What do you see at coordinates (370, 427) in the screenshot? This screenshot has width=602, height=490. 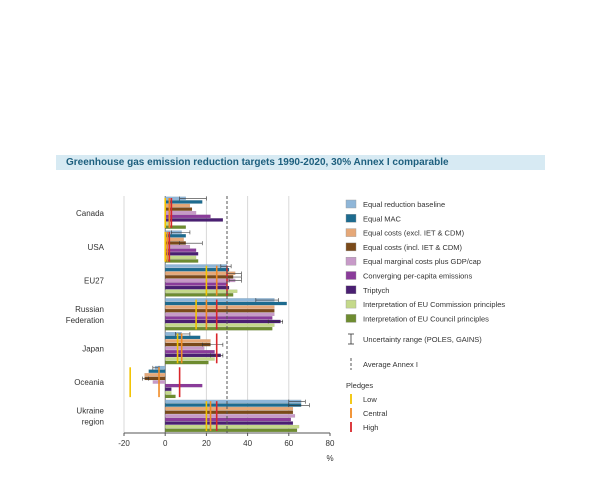 I see `legend-label: High` at bounding box center [370, 427].